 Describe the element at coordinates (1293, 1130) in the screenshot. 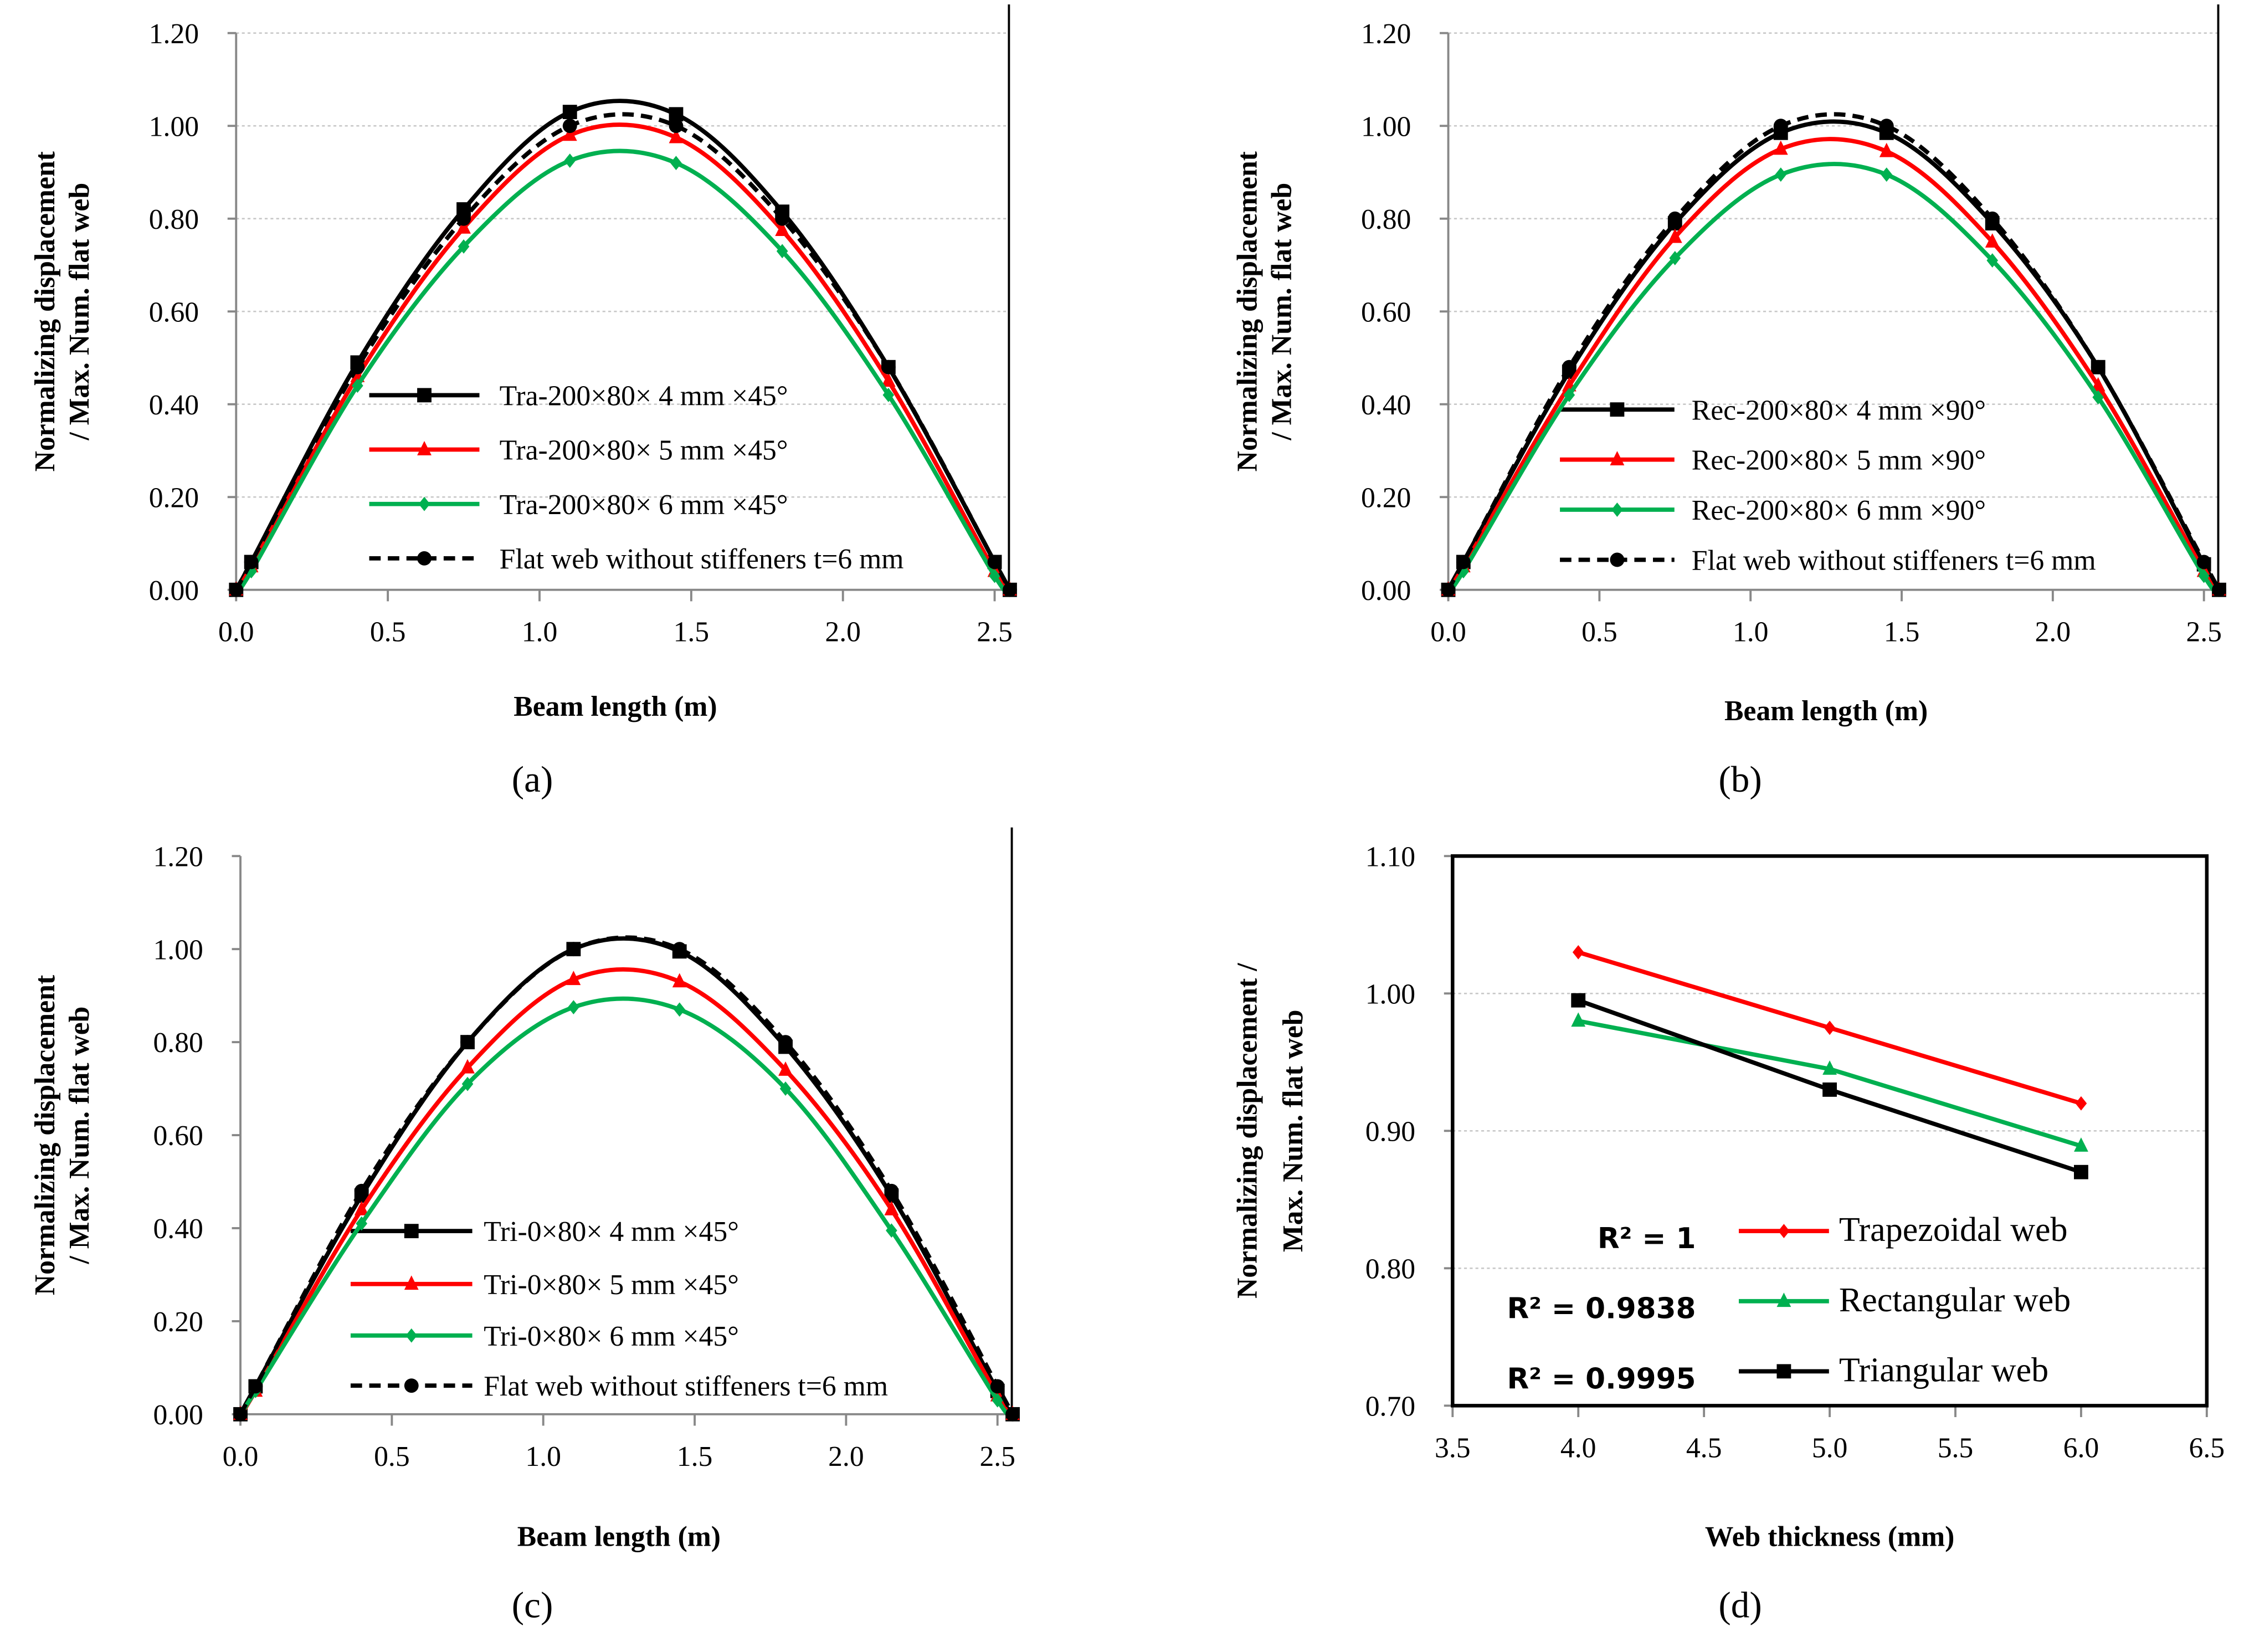

I see `y-axis-title-line: Max. Num. flat web` at that location.